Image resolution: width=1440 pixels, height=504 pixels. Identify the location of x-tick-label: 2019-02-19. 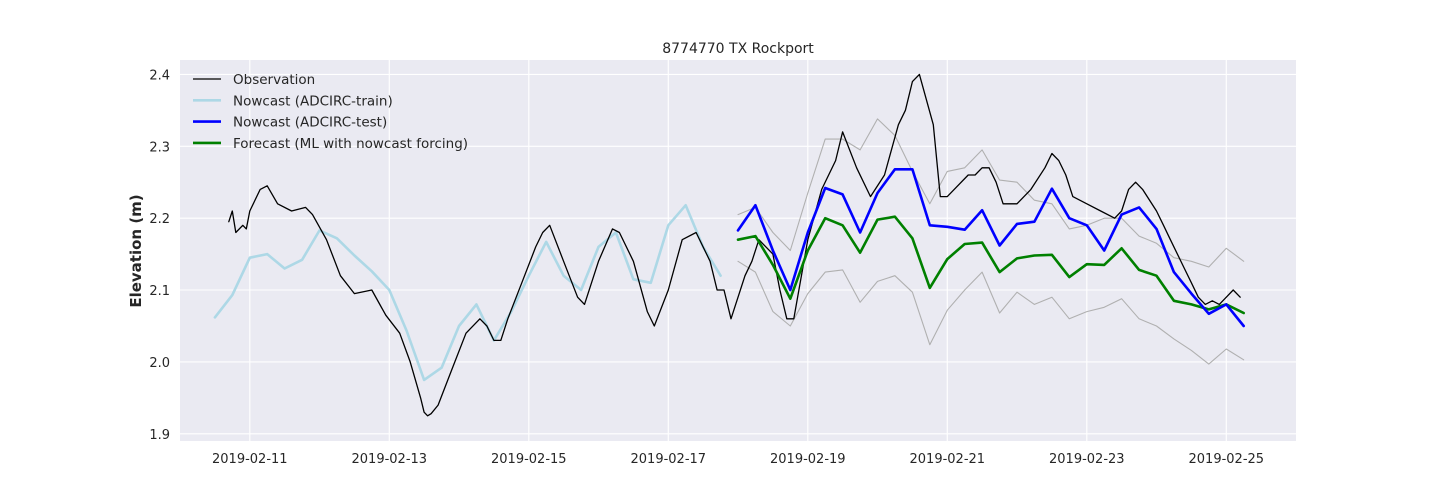
(808, 459).